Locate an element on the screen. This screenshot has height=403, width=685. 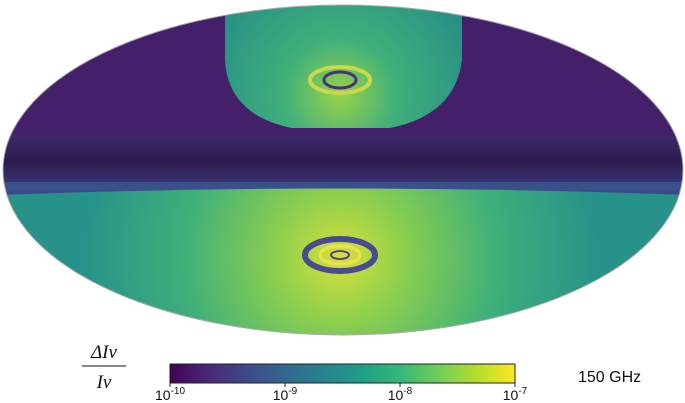
frequency-label: 150 GHz is located at coordinates (609, 377).